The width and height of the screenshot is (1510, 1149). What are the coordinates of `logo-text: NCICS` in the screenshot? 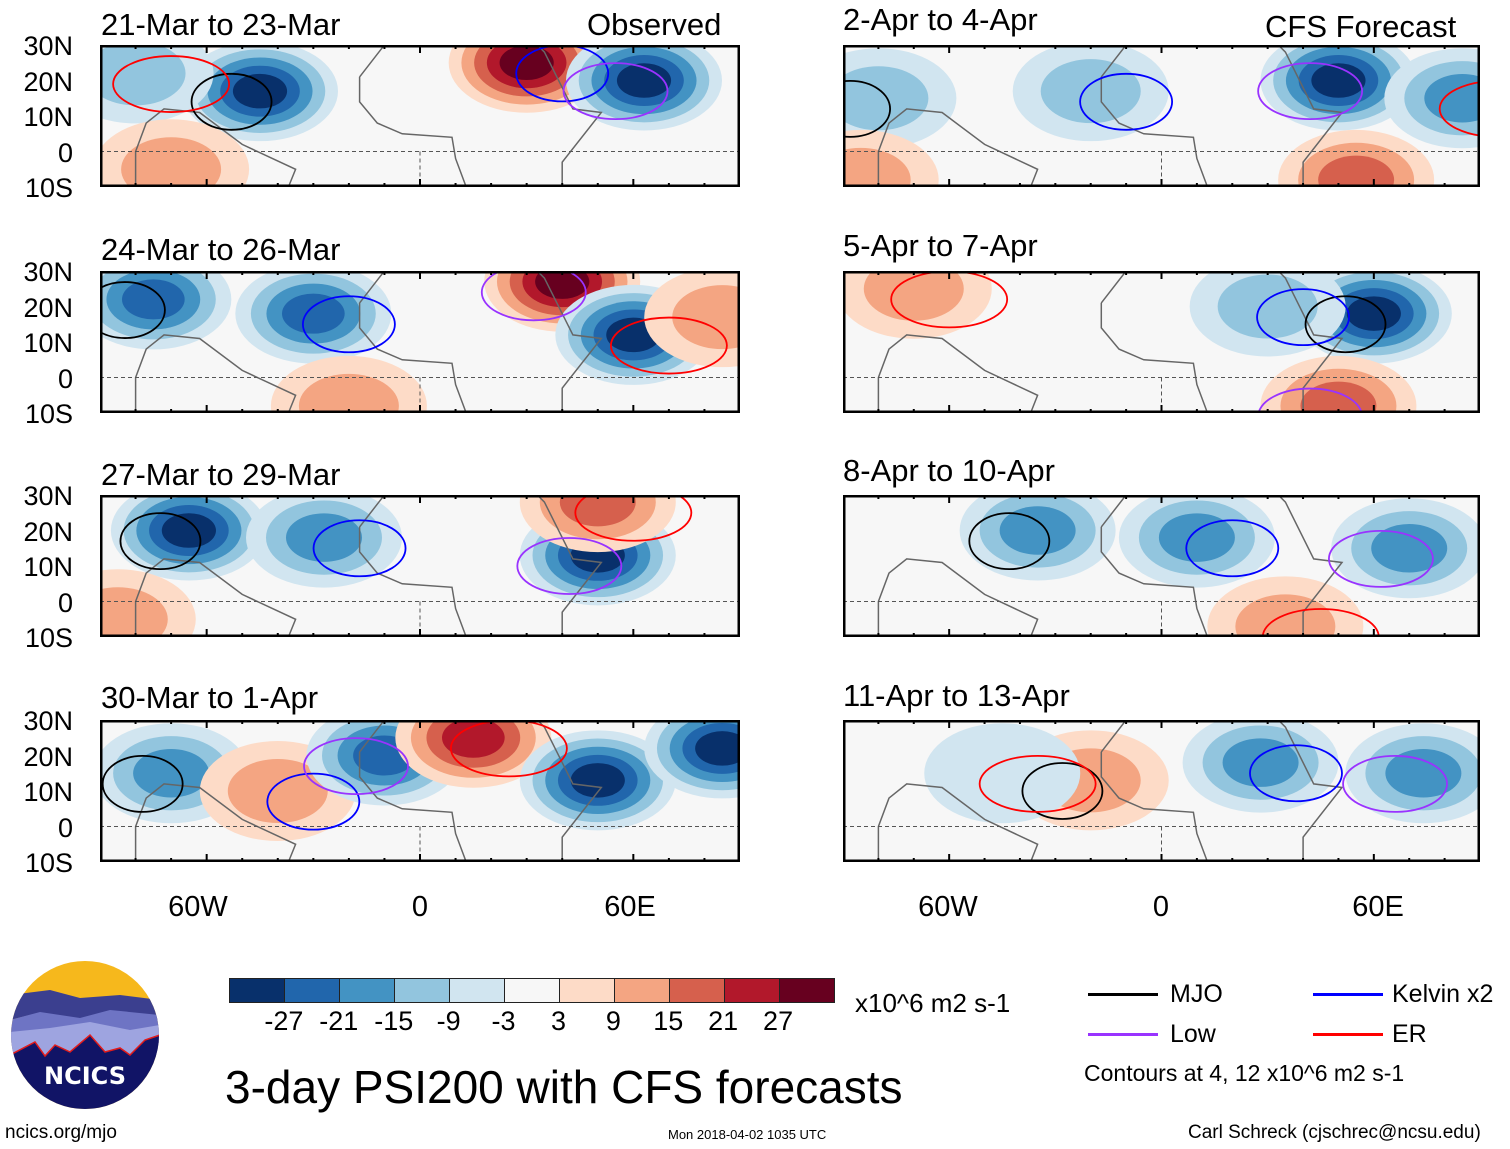 It's located at (85, 1076).